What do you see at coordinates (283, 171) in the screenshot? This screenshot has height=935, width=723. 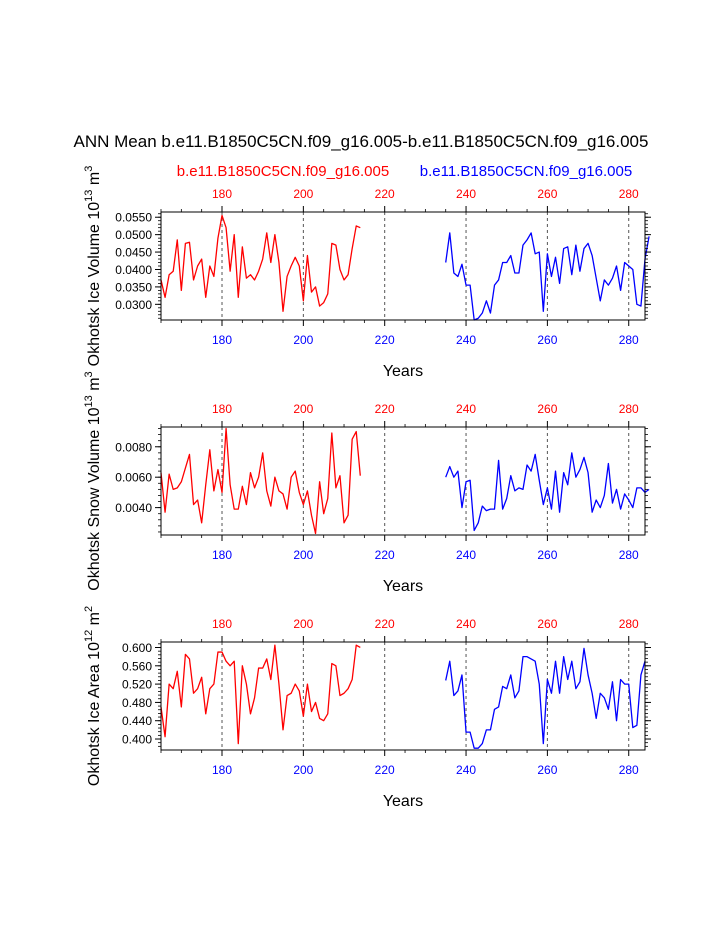 I see `legend-case1: b.e11.B1850C5CN.f09_g16.005` at bounding box center [283, 171].